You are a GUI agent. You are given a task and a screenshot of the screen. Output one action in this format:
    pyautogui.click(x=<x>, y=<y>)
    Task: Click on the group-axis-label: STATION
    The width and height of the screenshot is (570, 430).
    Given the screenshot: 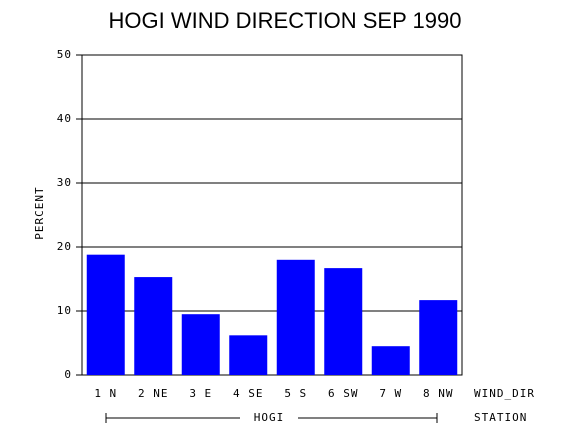 What is the action you would take?
    pyautogui.click(x=500, y=417)
    